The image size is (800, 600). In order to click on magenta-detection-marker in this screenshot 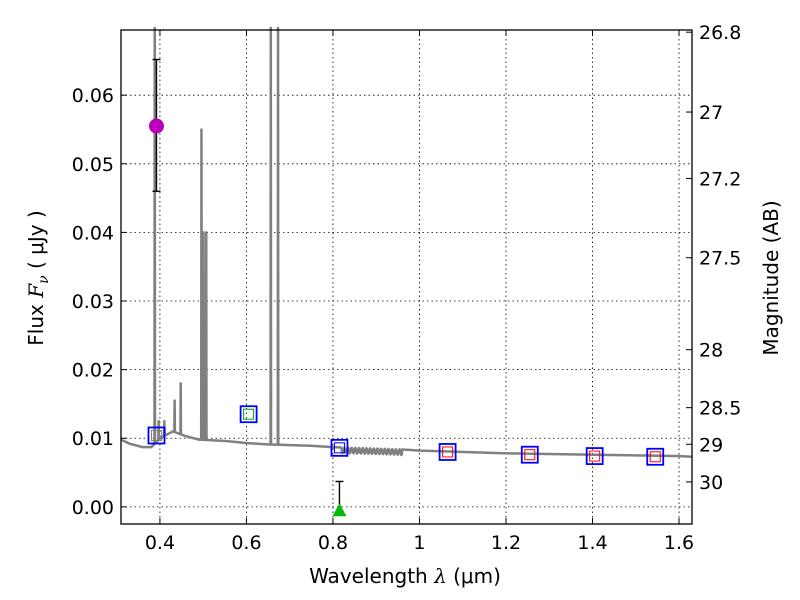, I will do `click(156, 126)`.